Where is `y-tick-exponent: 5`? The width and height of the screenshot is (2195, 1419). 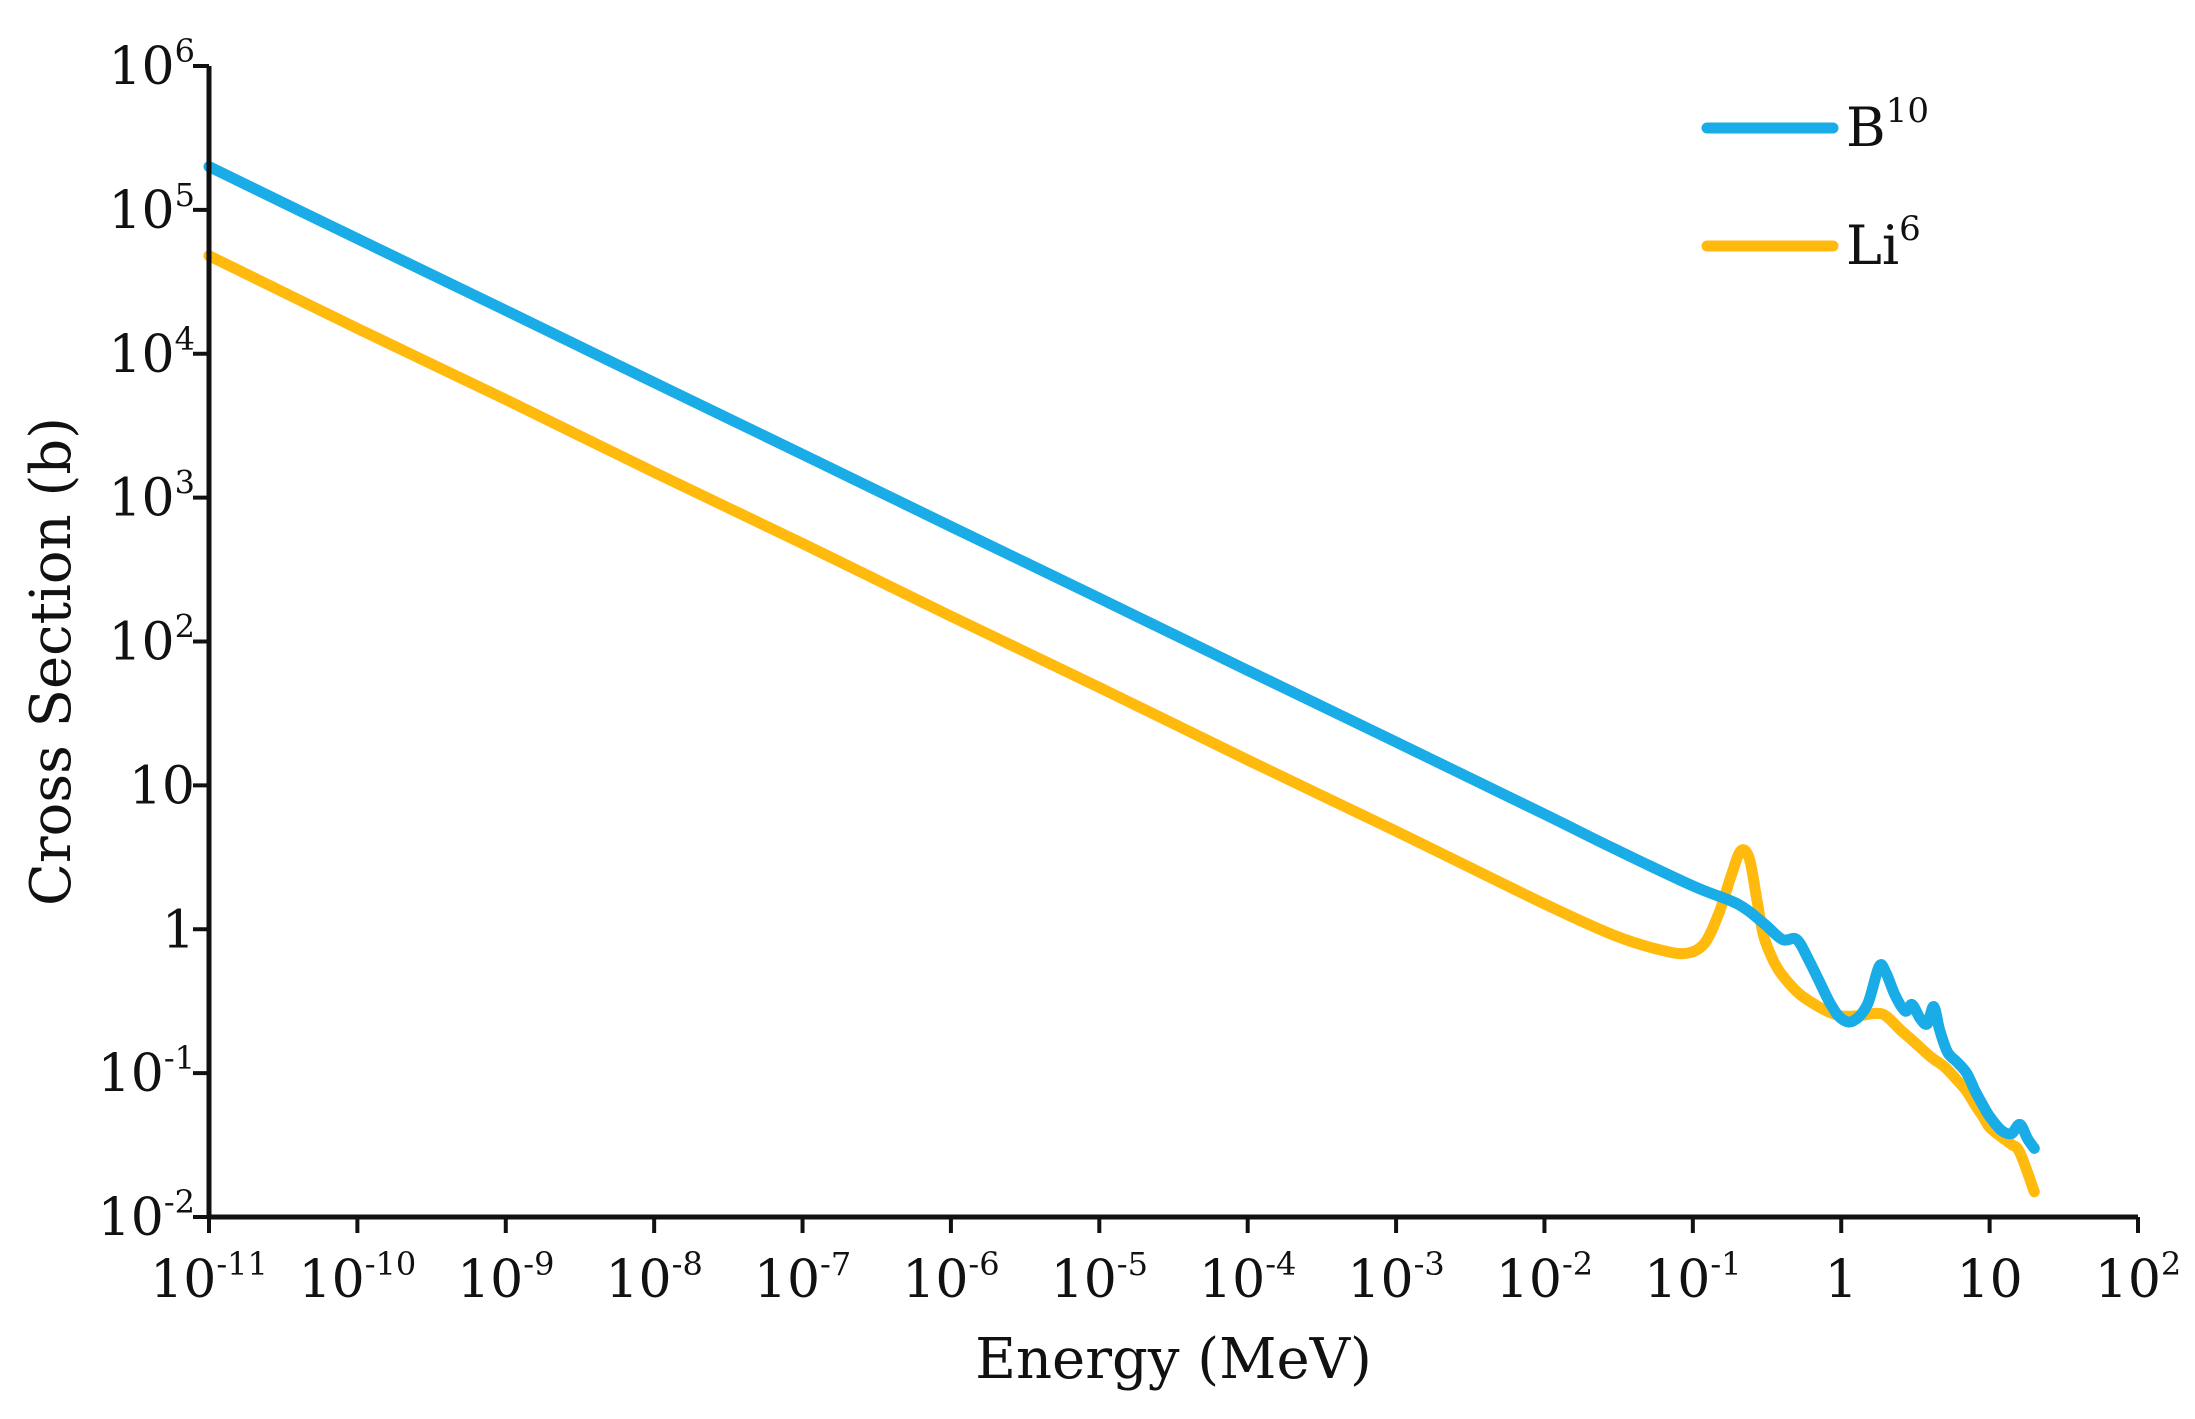
y-tick-exponent: 5 is located at coordinates (185, 195).